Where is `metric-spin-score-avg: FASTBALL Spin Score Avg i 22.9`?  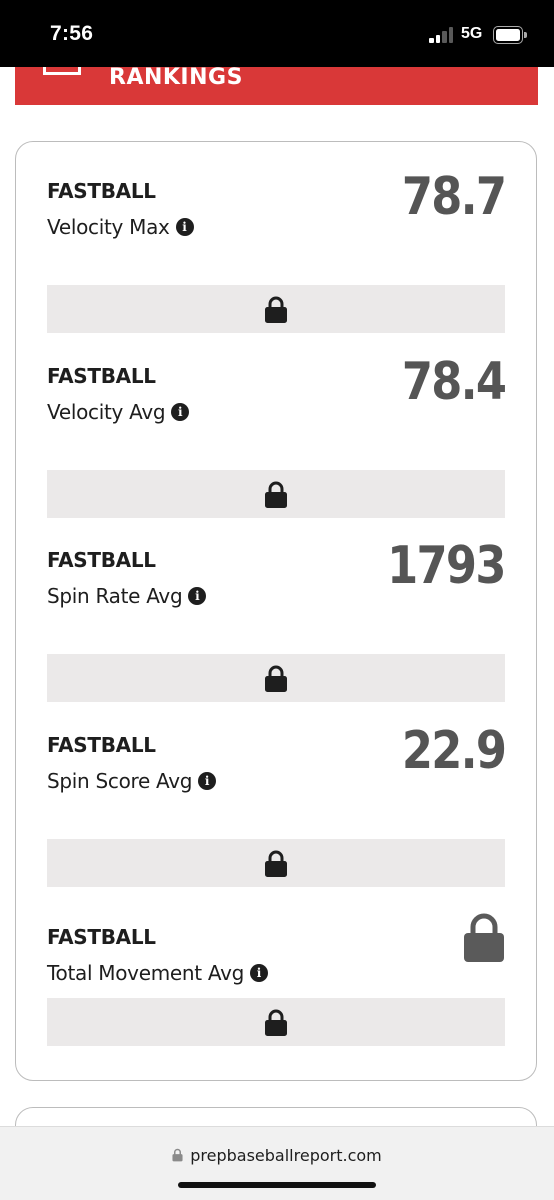
metric-spin-score-avg: FASTBALL Spin Score Avg i 22.9 is located at coordinates (277, 804).